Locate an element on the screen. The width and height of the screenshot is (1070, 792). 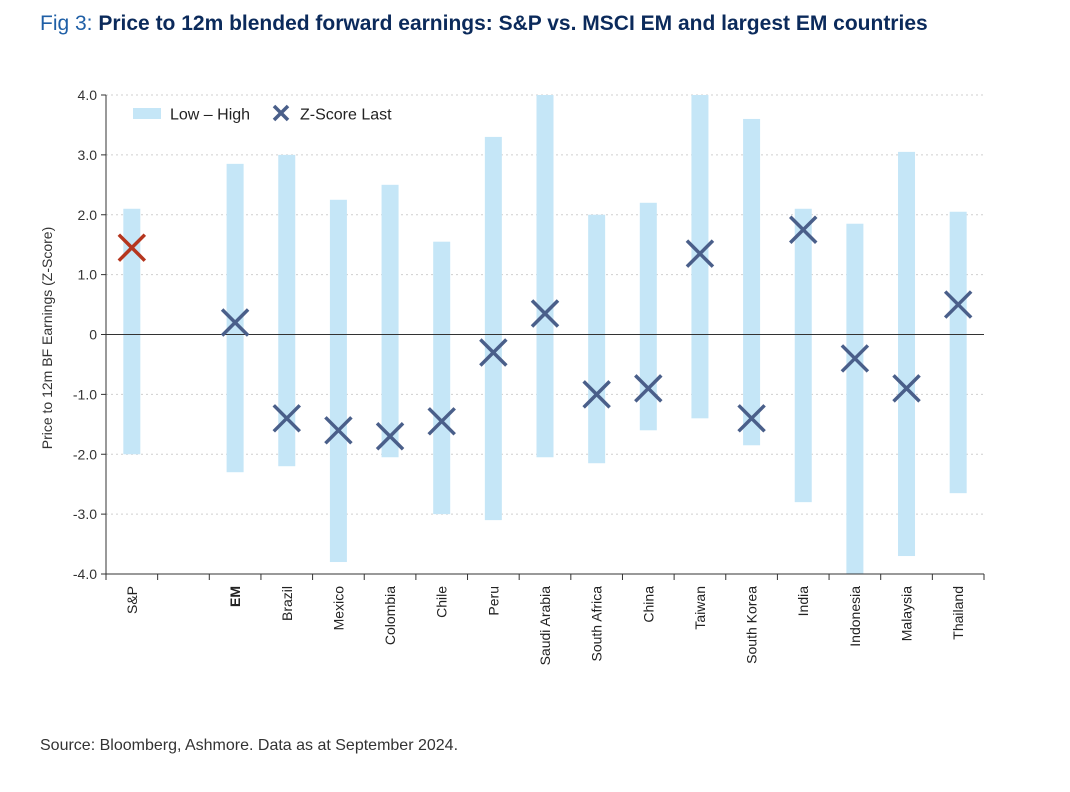
category-label: South Africa is located at coordinates (597, 624).